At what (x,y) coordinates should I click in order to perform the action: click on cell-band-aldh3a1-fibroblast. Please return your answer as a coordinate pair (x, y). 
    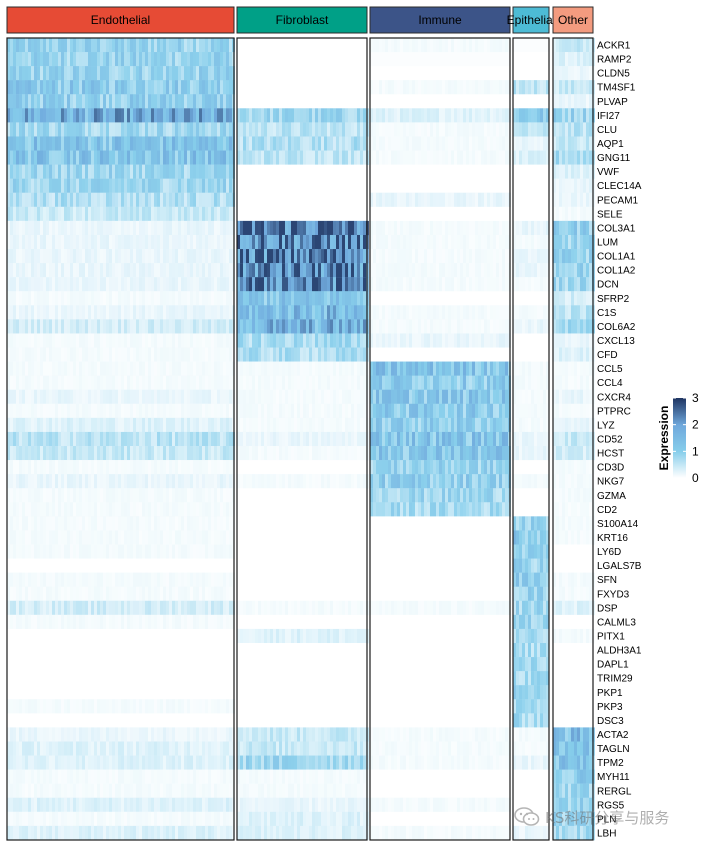
    Looking at the image, I should click on (302, 650).